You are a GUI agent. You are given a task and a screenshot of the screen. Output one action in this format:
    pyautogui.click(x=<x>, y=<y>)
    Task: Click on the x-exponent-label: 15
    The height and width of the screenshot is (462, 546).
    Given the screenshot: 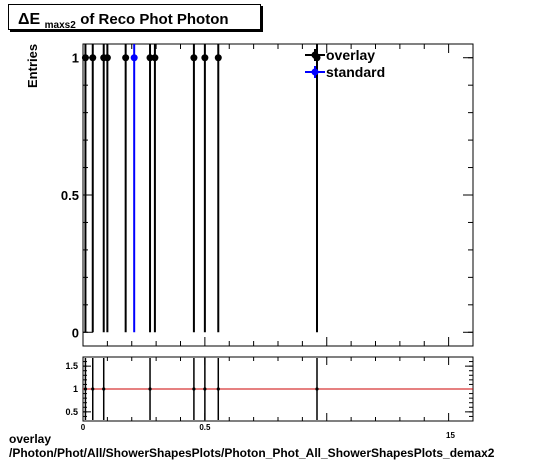 What is the action you would take?
    pyautogui.click(x=450, y=435)
    